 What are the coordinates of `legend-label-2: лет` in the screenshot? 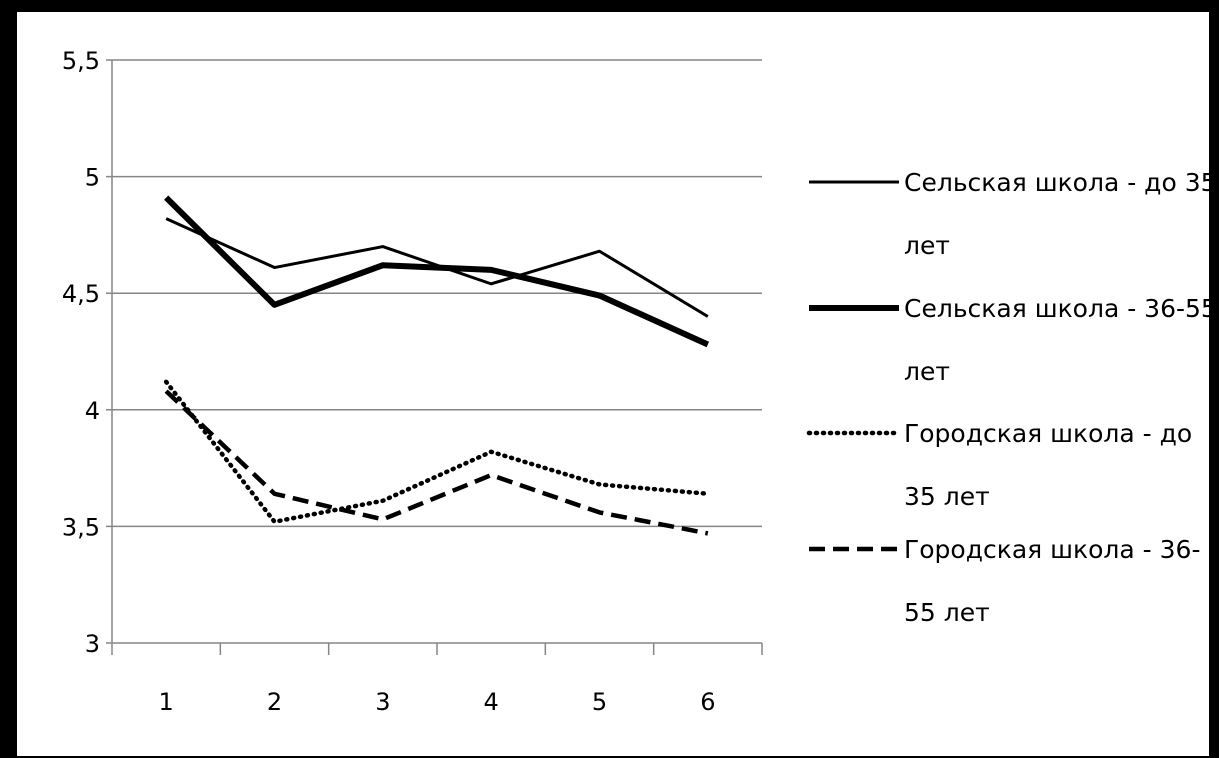 It's located at (927, 371).